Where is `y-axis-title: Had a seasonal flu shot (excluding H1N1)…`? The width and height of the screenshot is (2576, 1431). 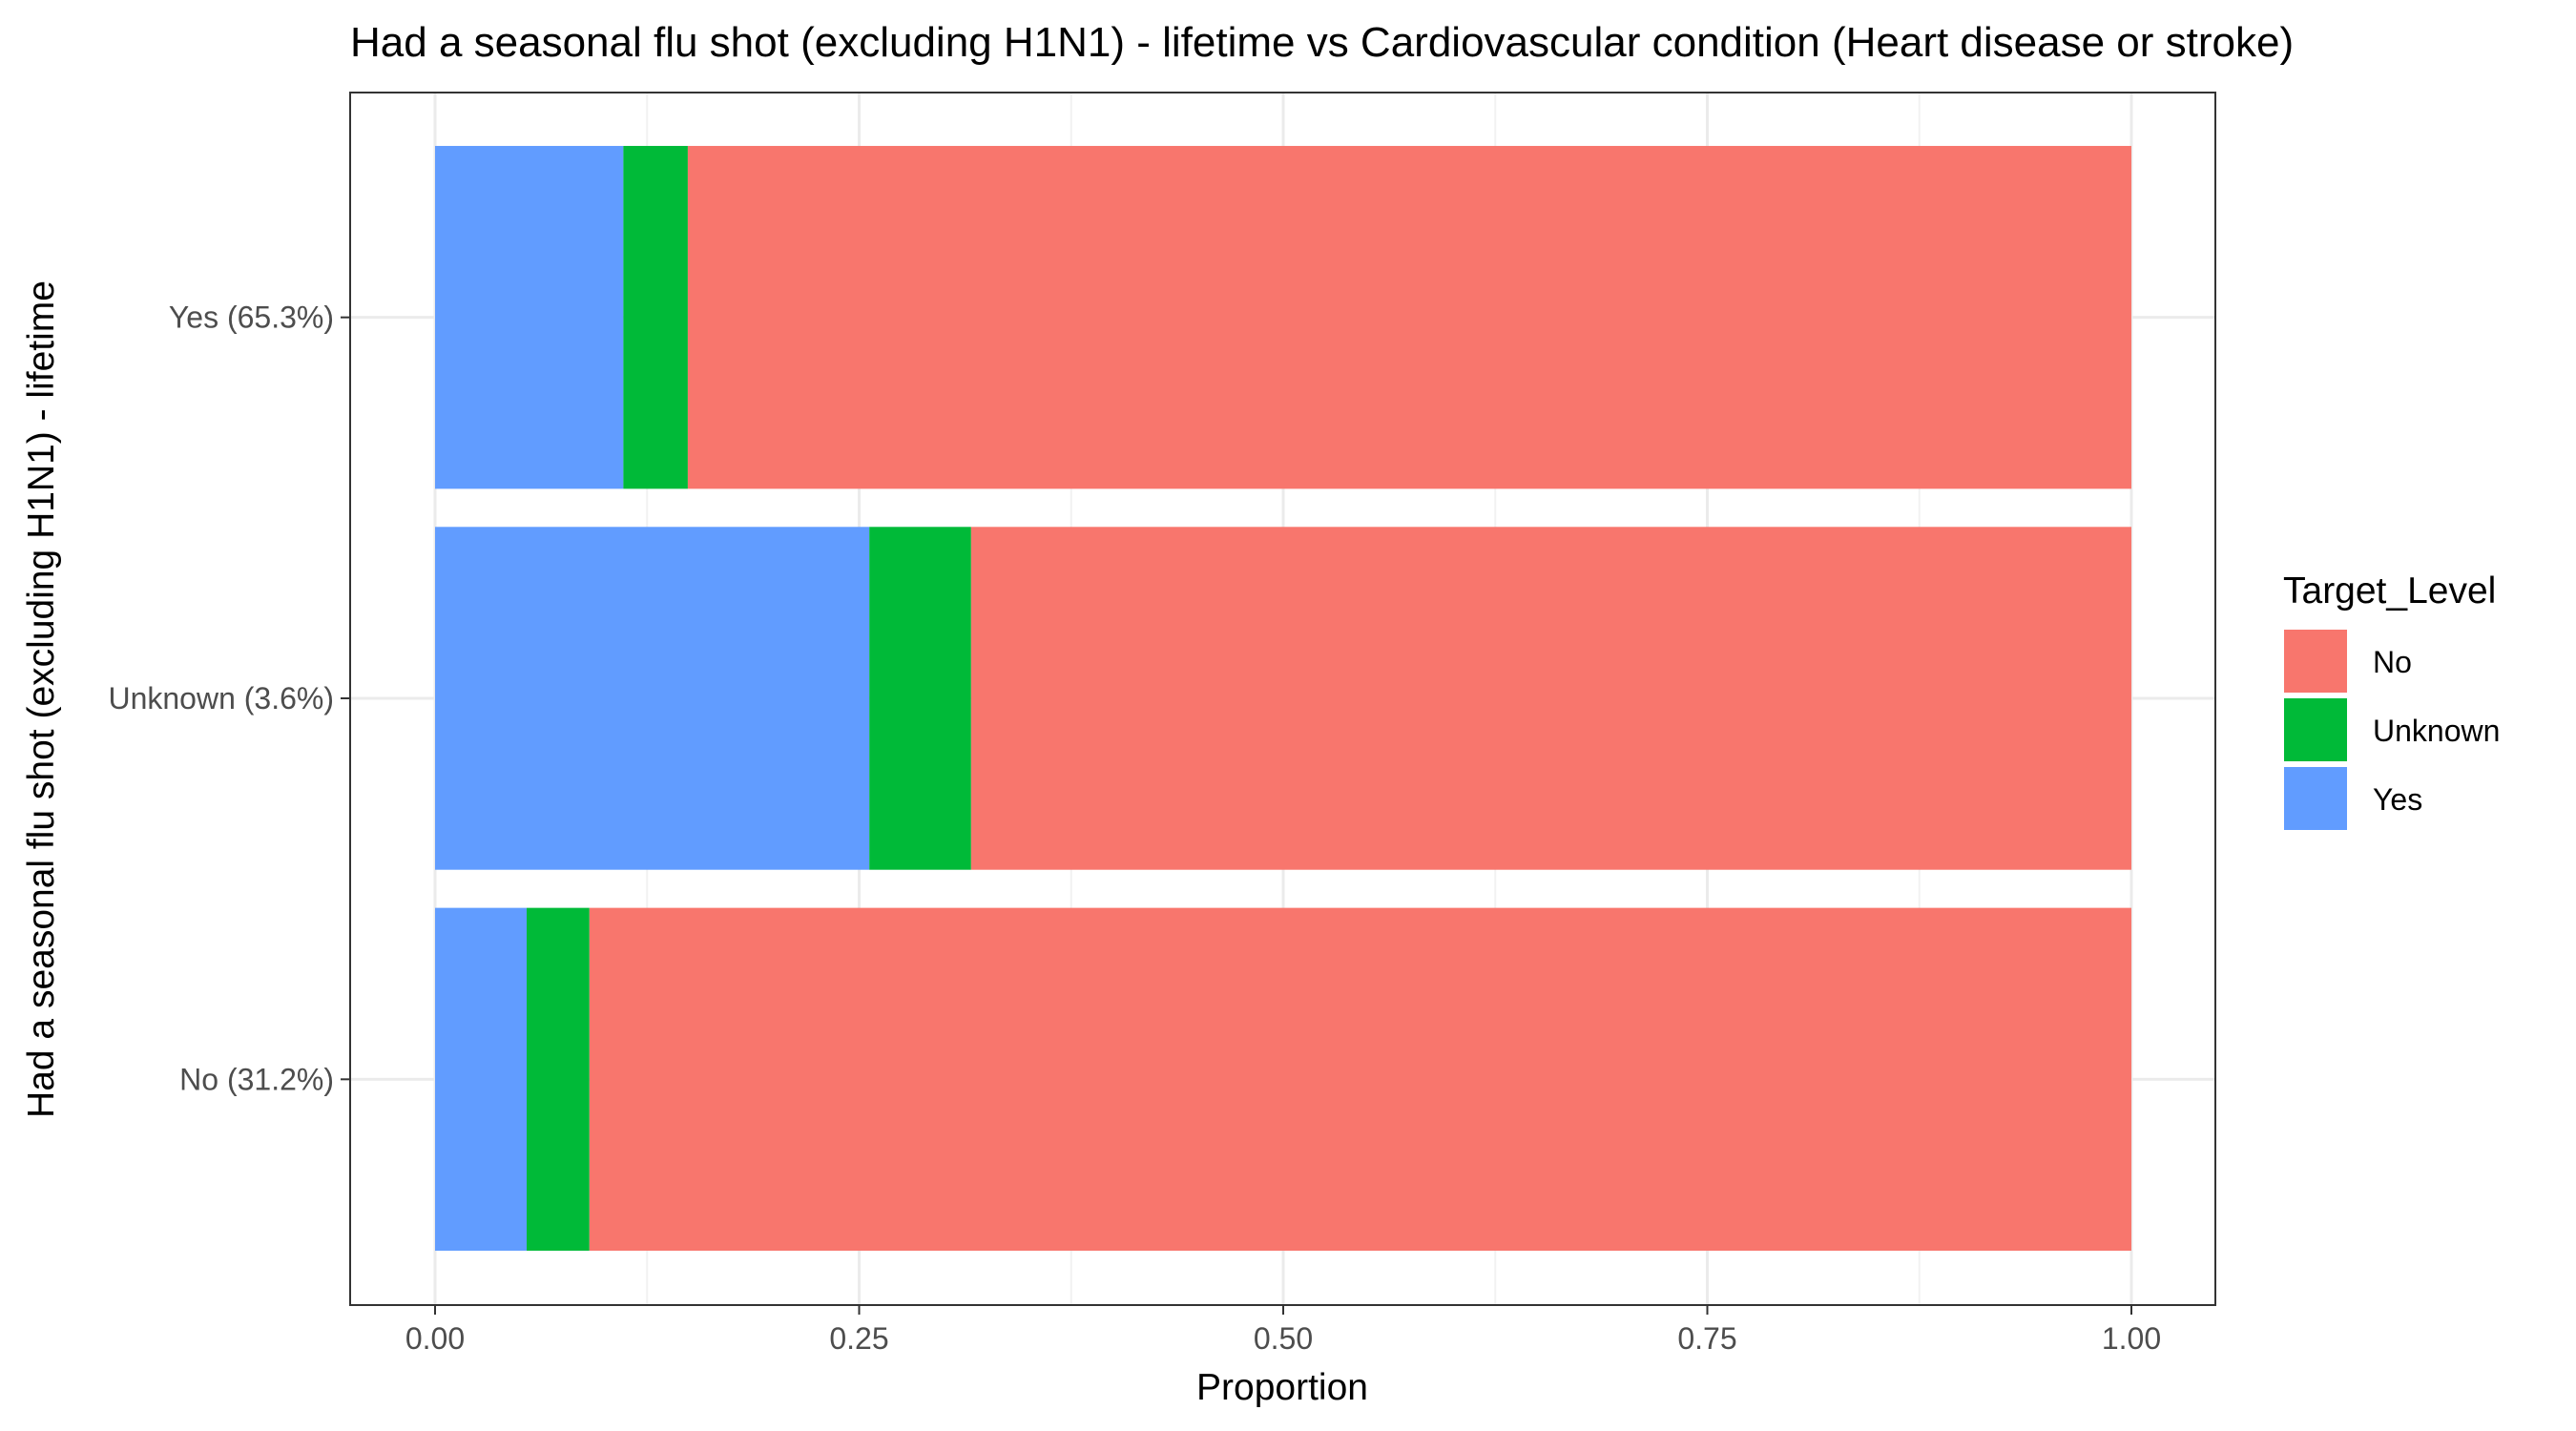
y-axis-title: Had a seasonal flu shot (excluding H1N1)… is located at coordinates (41, 699).